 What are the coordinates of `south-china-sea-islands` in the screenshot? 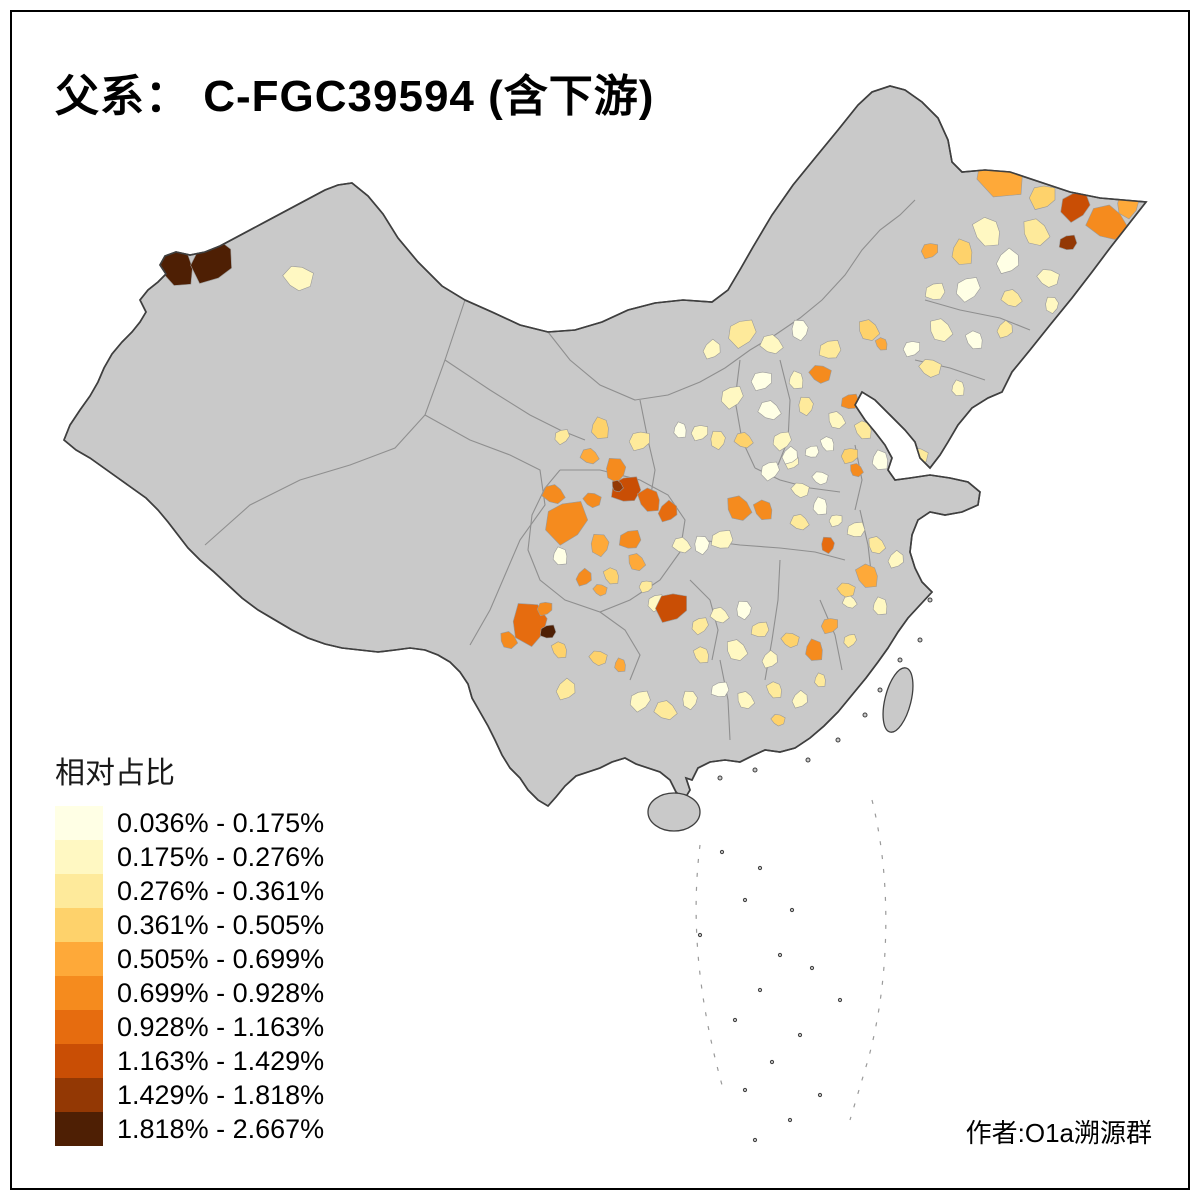 It's located at (770, 996).